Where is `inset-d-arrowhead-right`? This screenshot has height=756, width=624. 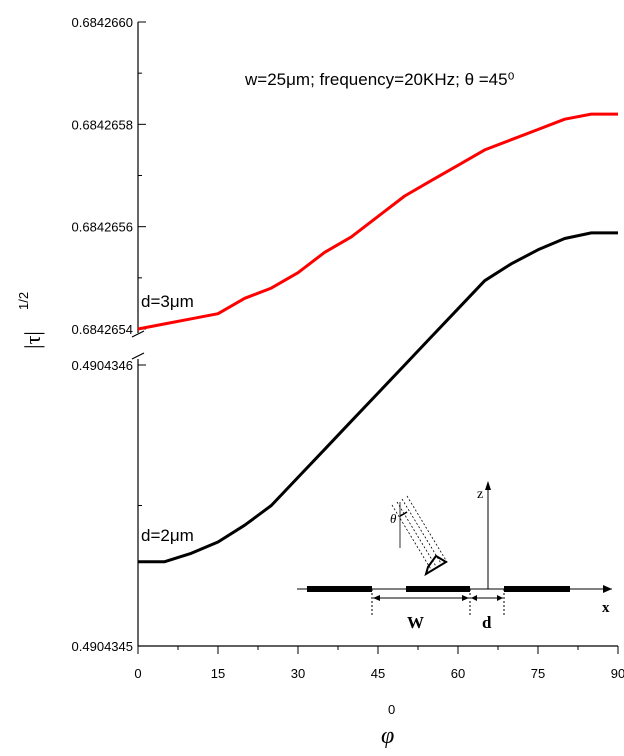 inset-d-arrowhead-right is located at coordinates (500, 598).